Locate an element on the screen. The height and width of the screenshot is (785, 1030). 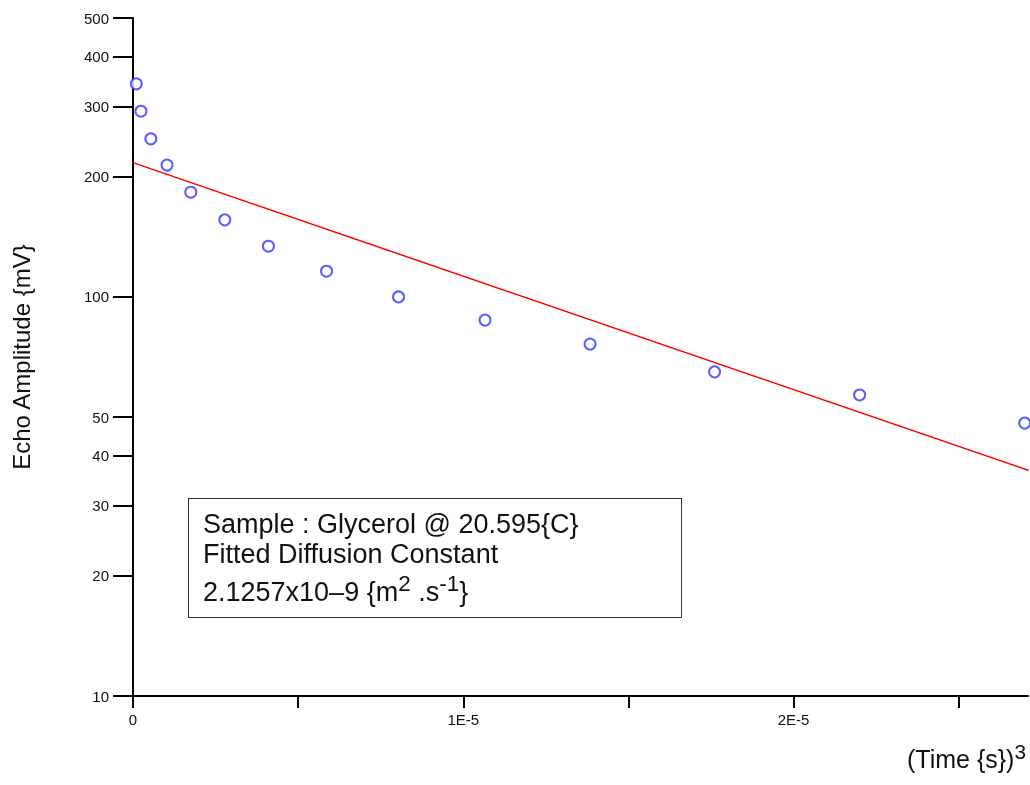
y-tick-label: 30 is located at coordinates (100, 506).